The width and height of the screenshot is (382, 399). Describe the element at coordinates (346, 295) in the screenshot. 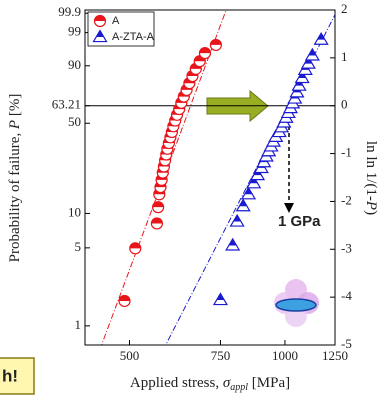

I see `y2-tick-label: -4` at that location.